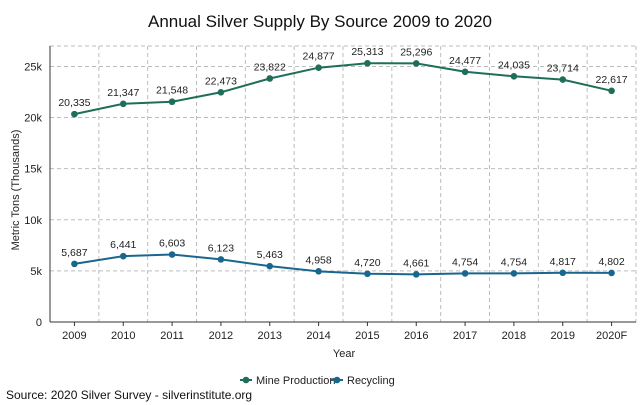 This screenshot has height=405, width=640. What do you see at coordinates (416, 263) in the screenshot?
I see `data-label: 4,661` at bounding box center [416, 263].